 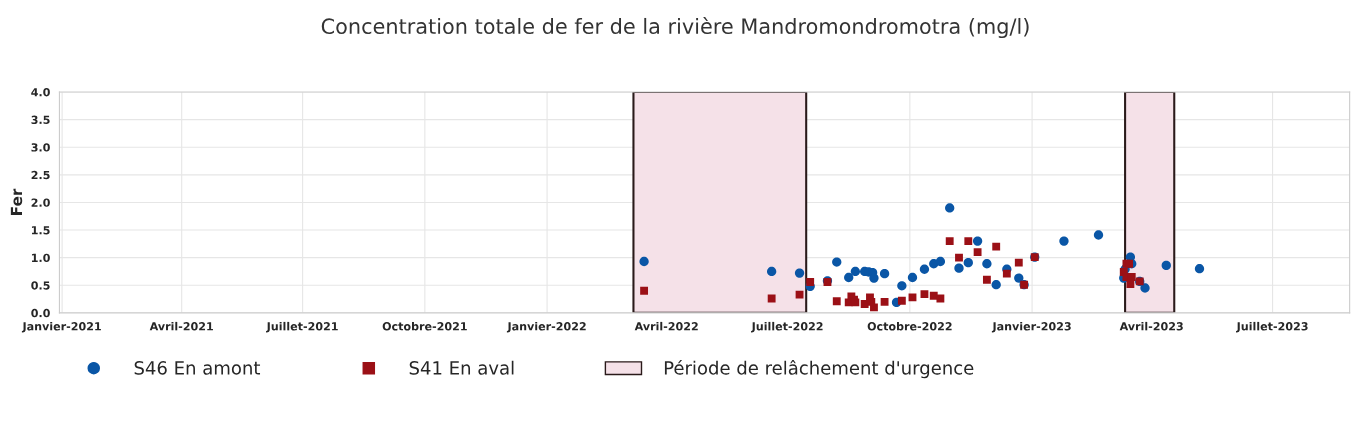 What do you see at coordinates (546, 327) in the screenshot?
I see `x-tick-label: Janvier-2022` at bounding box center [546, 327].